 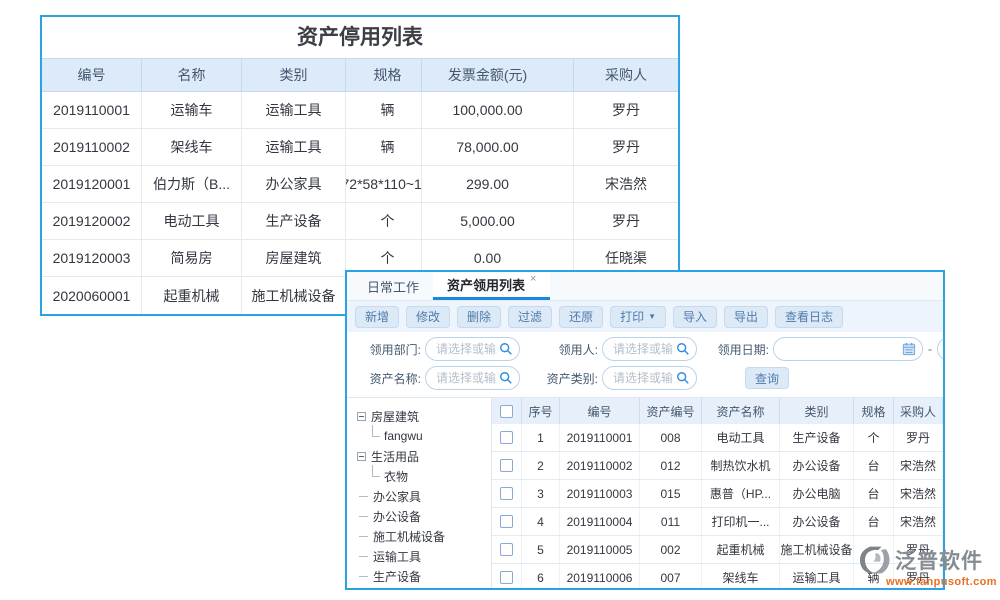 What do you see at coordinates (581, 316) in the screenshot?
I see `restore-button: 还原` at bounding box center [581, 316].